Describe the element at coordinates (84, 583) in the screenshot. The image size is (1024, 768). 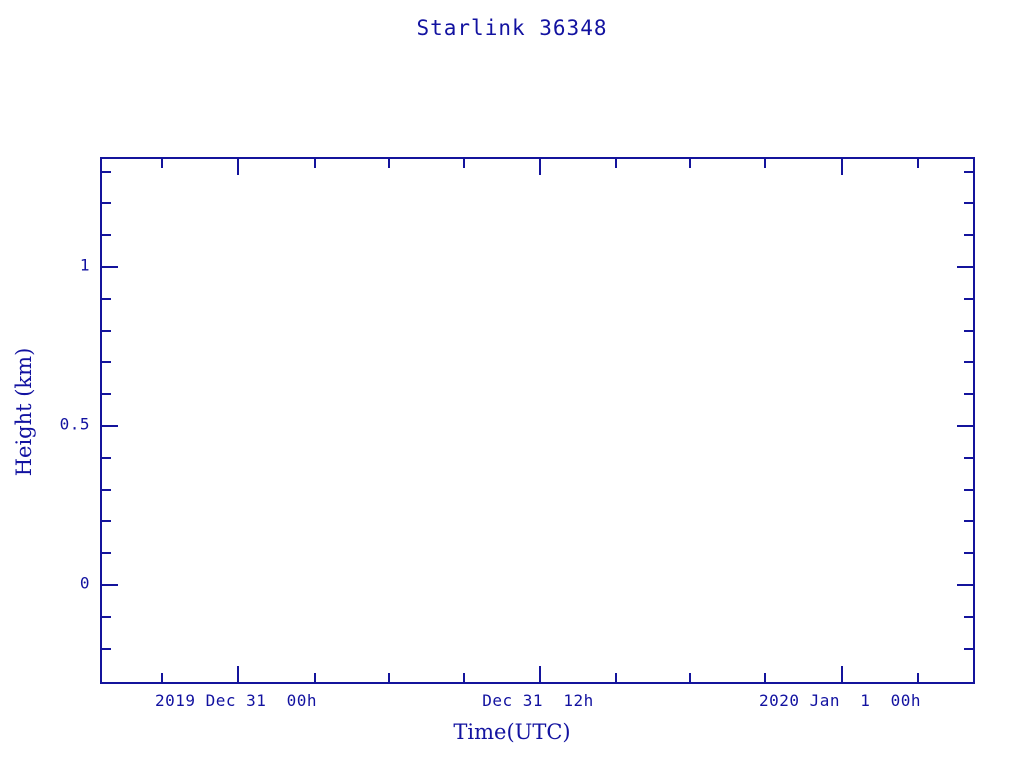
I see `ytick-label-2: 0` at that location.